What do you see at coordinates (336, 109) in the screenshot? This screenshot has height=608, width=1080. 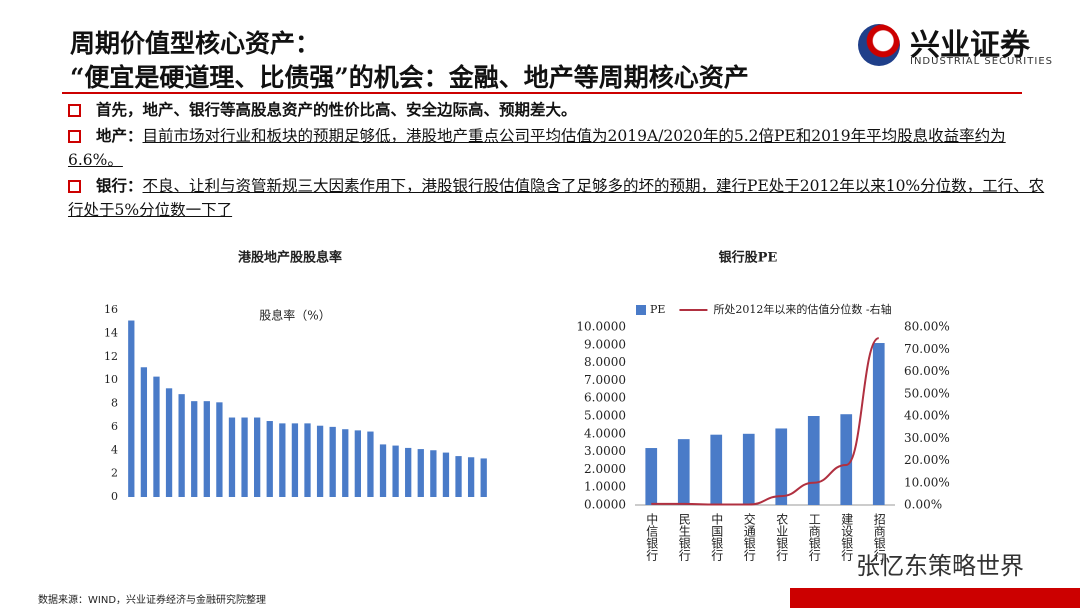 I see `bullet-label: 首先，地产、银行等高股息资产的性价比高、安全边际高、预期差大。` at bounding box center [336, 109].